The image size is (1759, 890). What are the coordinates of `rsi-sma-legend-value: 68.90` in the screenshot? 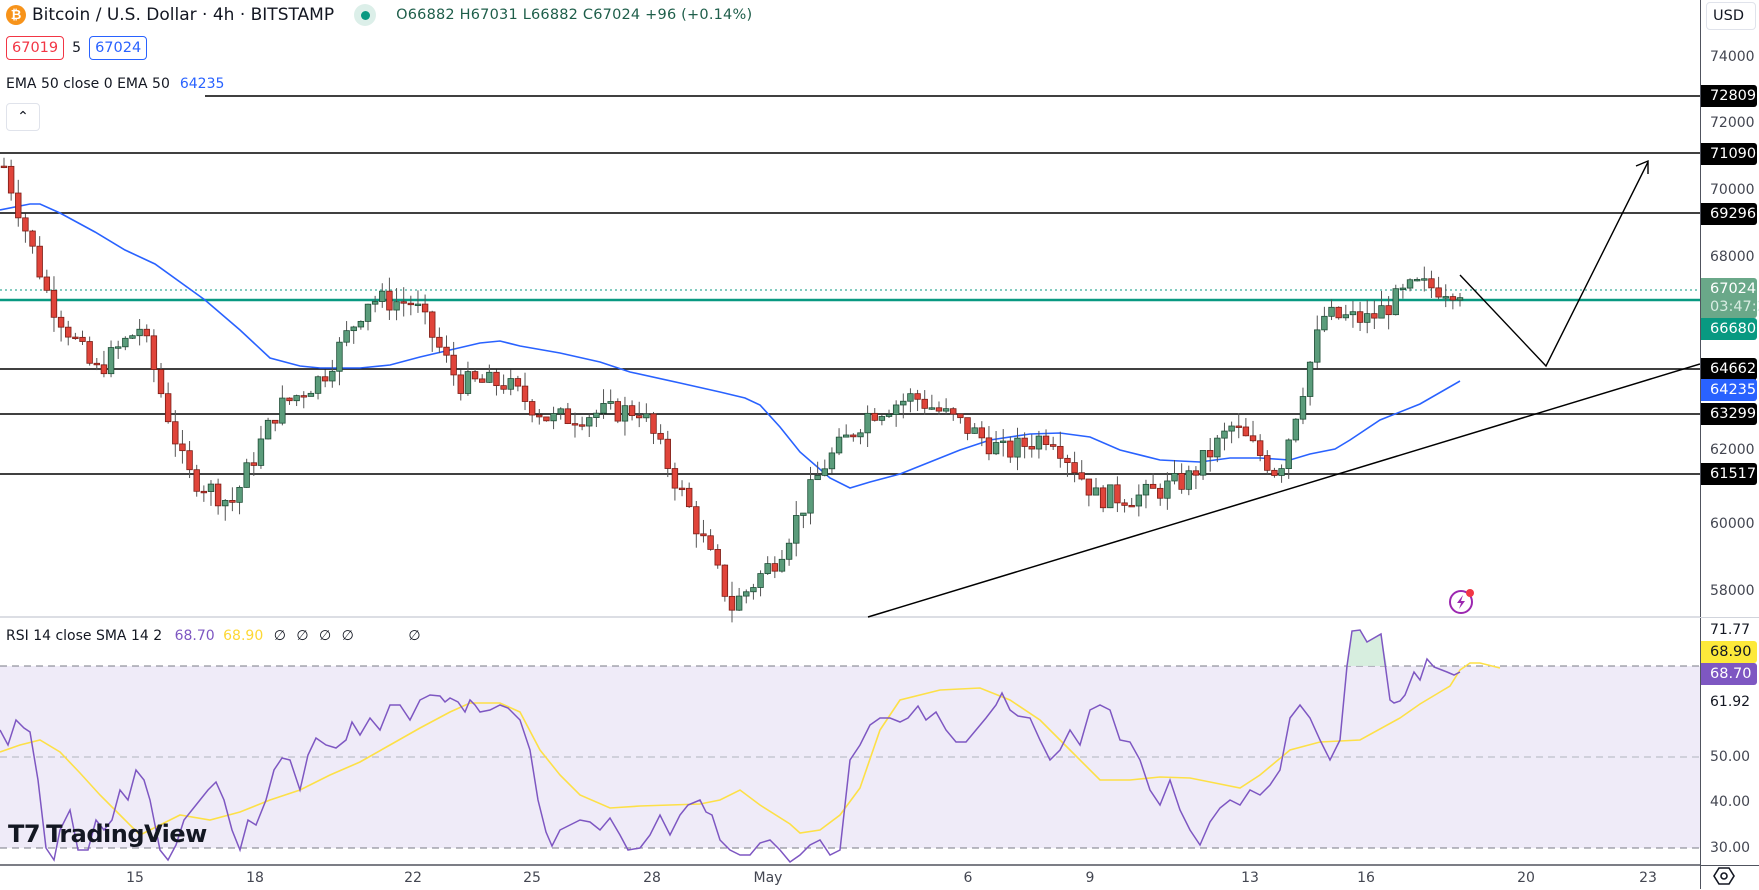 It's located at (243, 636).